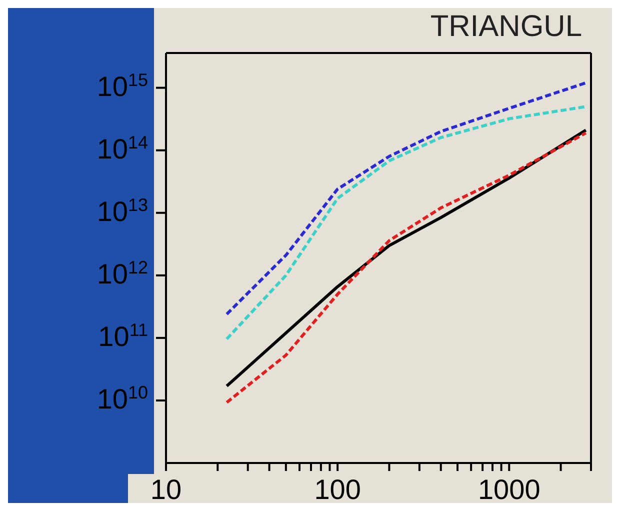 The width and height of the screenshot is (620, 511). I want to click on x-tick-label: 1000, so click(509, 489).